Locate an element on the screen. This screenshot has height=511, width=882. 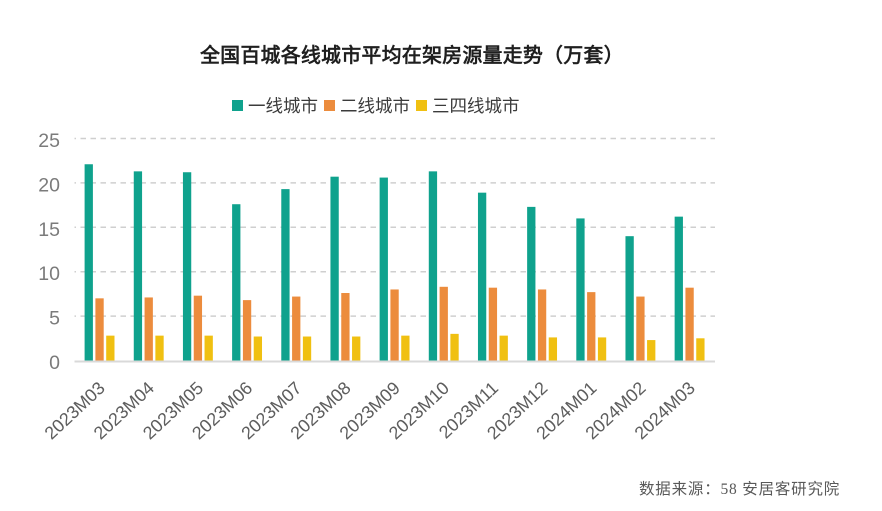
y-axis-tick-label: 5 is located at coordinates (54, 319).